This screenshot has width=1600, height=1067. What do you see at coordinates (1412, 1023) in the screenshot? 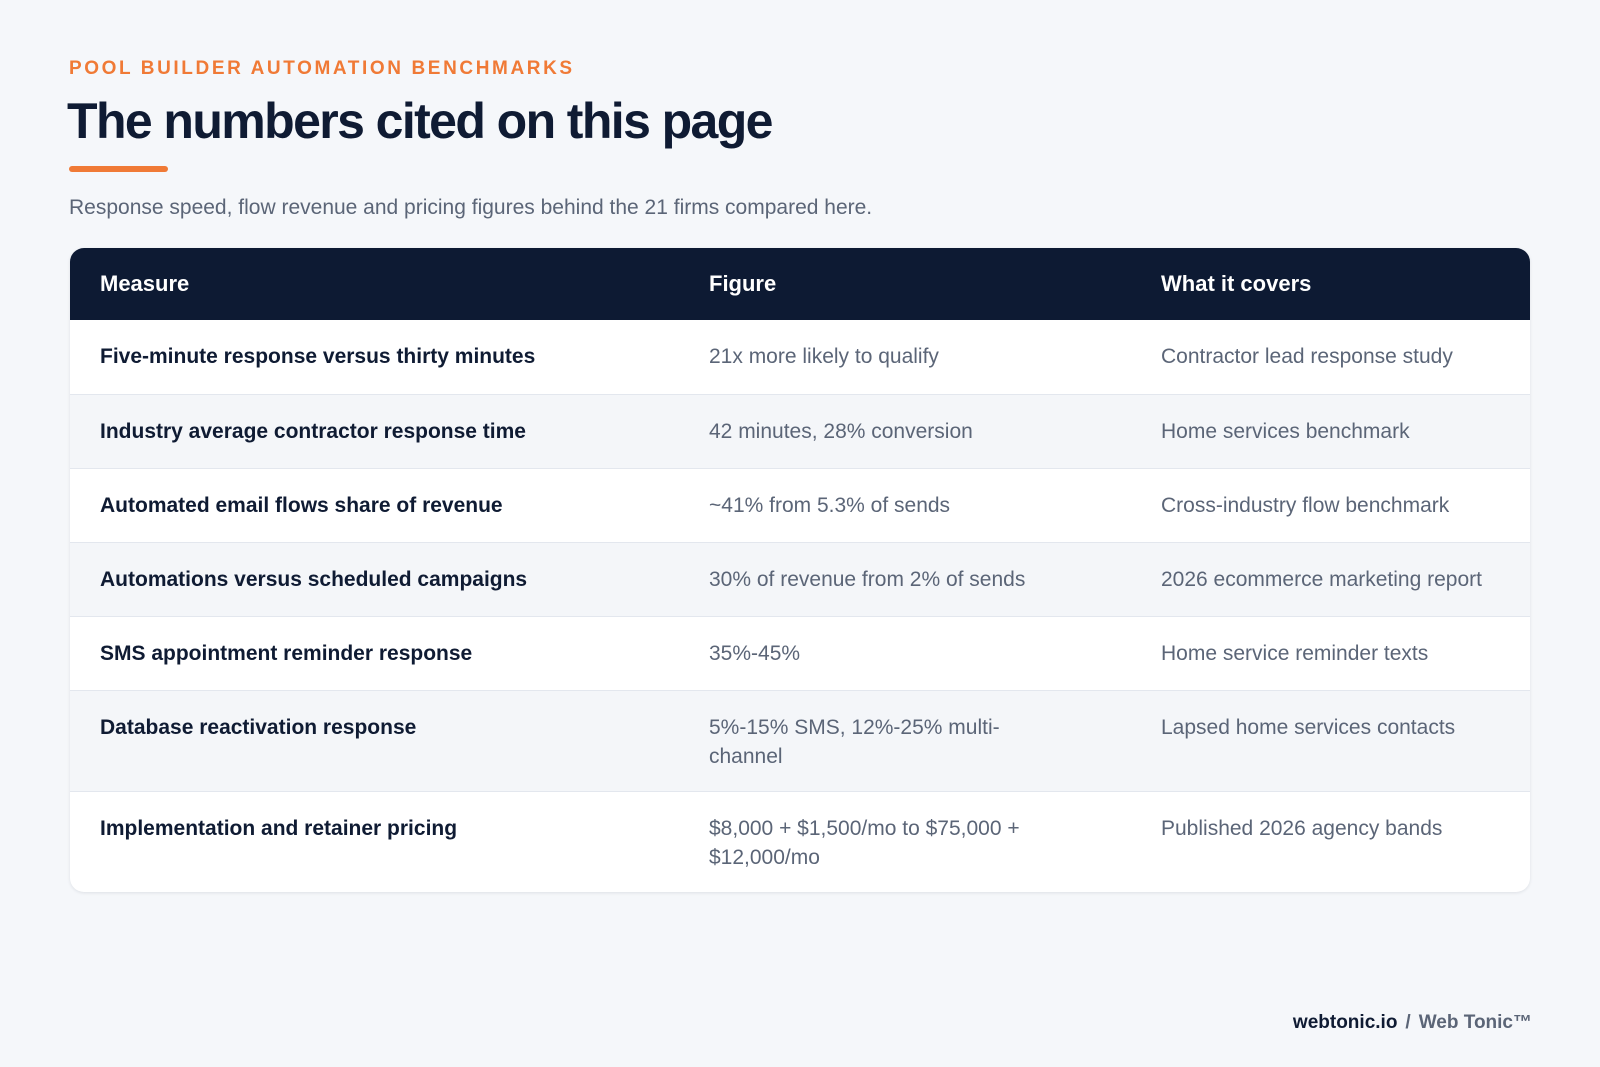
I see `footer-credit: webtonic.io / Web Tonic™` at bounding box center [1412, 1023].